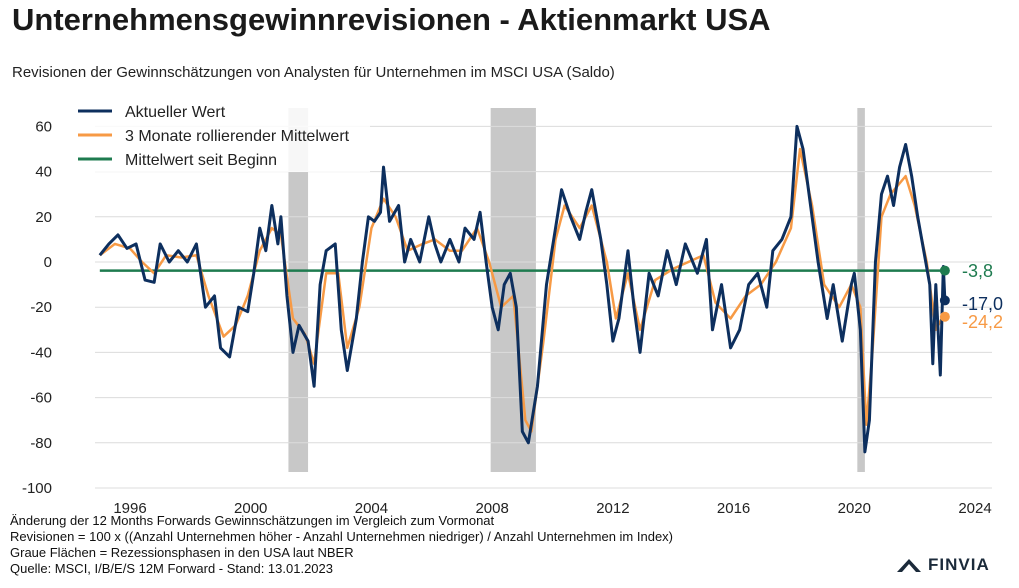  Describe the element at coordinates (612, 508) in the screenshot. I see `x-tick-label: 2012` at that location.